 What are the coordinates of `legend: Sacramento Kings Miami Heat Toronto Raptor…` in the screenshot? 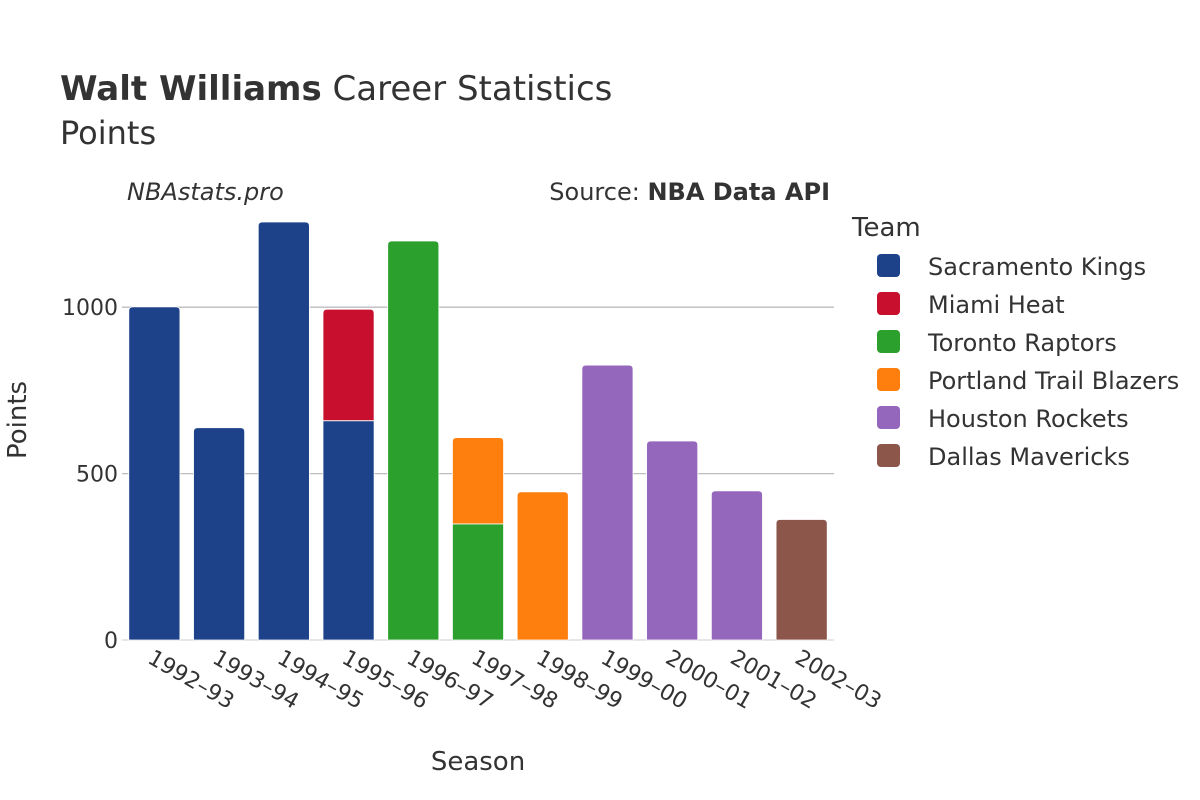 It's located at (1028, 362).